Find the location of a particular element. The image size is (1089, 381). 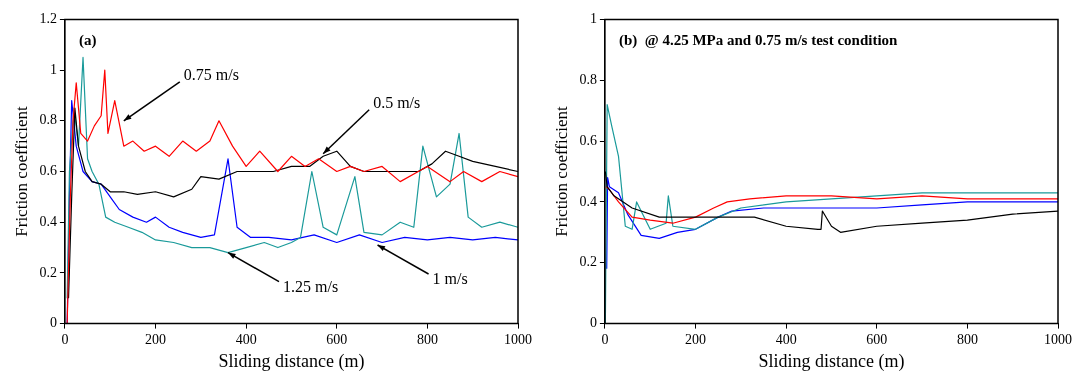

text: (b) @ 4.25 MPa and 0.75 m/s test condition is located at coordinates (758, 40).